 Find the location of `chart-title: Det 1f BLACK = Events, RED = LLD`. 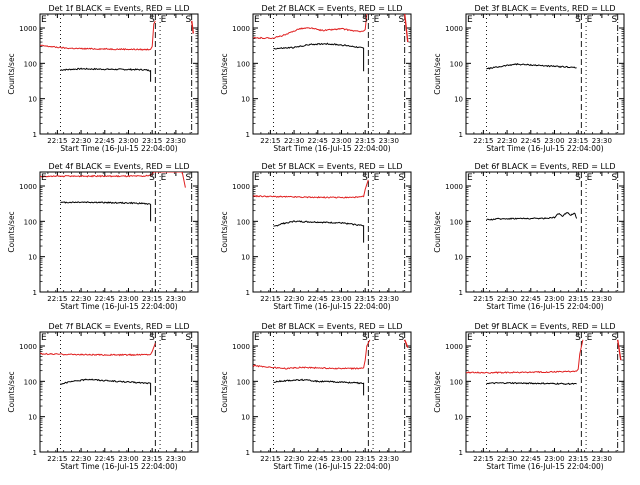

chart-title: Det 1f BLACK = Events, RED = LLD is located at coordinates (118, 8).